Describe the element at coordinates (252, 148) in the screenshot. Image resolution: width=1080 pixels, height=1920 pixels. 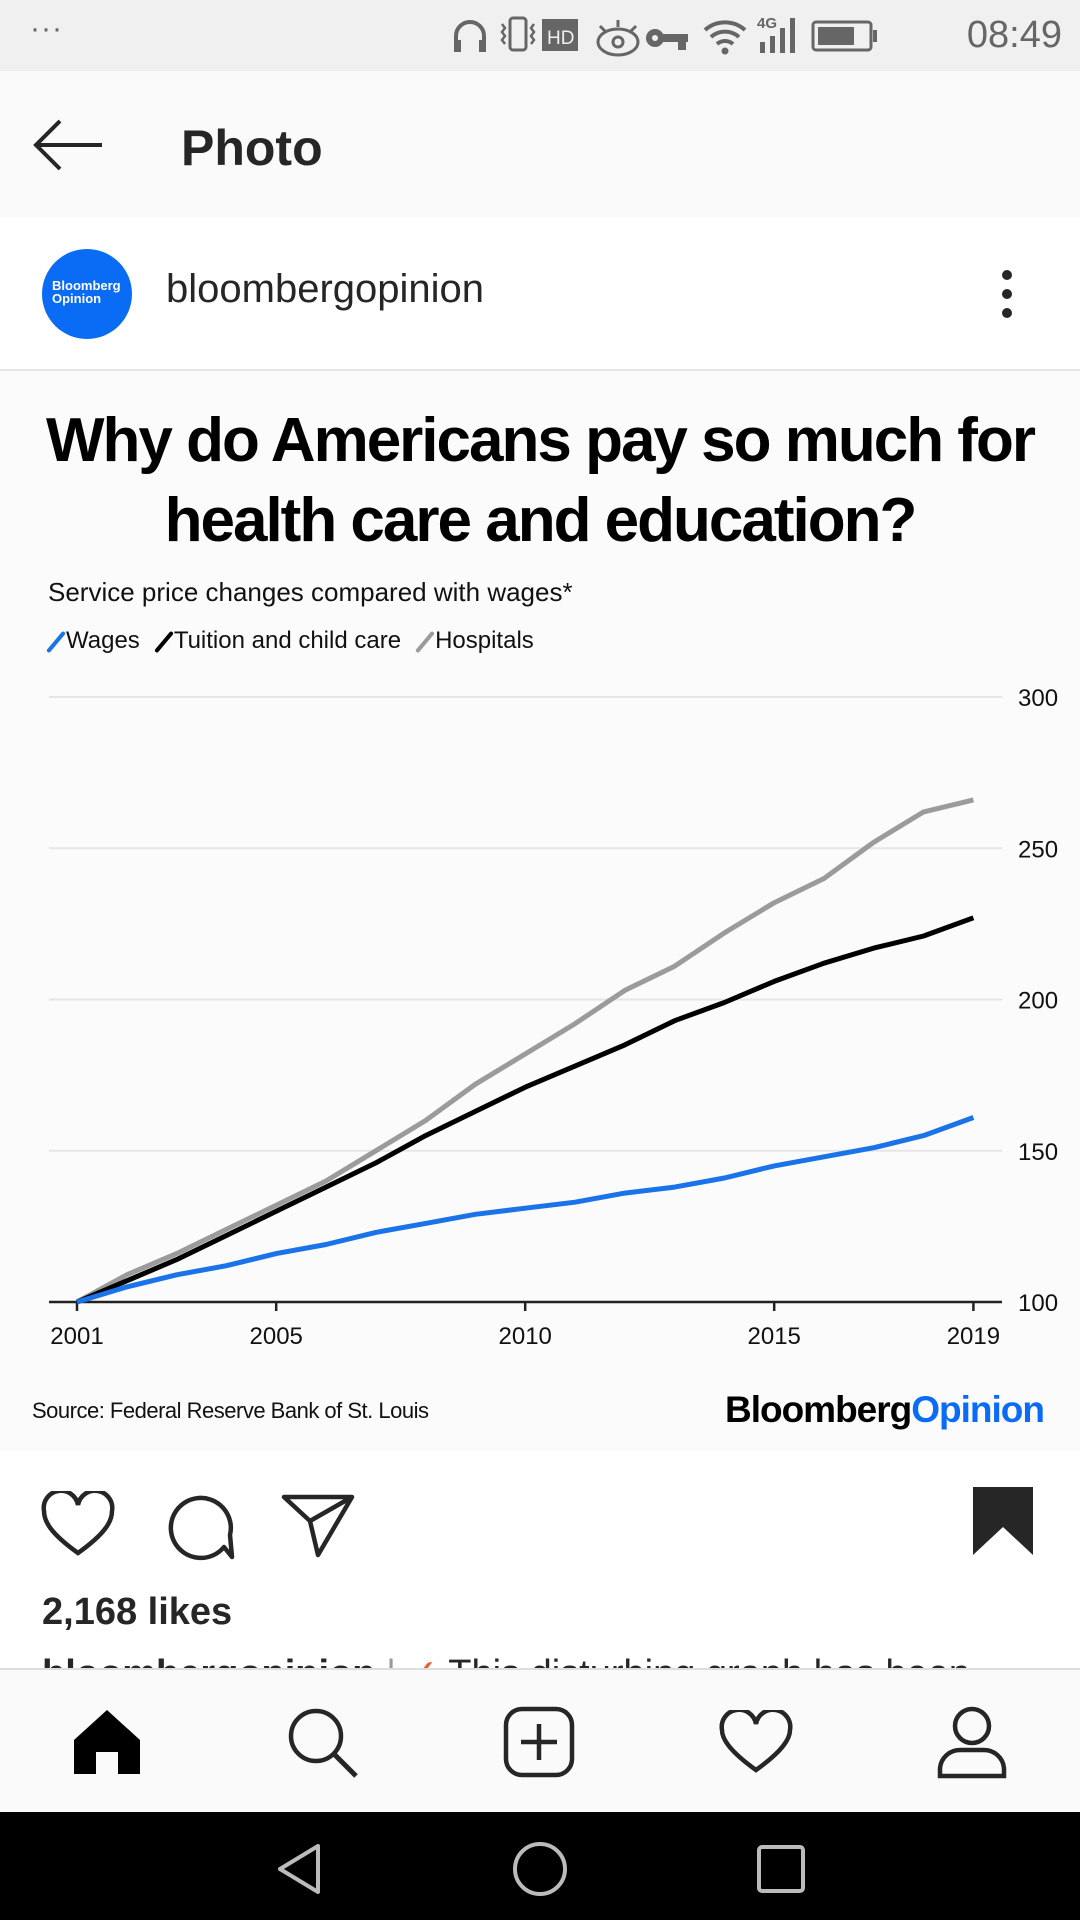
I see `page-title: Photo` at that location.